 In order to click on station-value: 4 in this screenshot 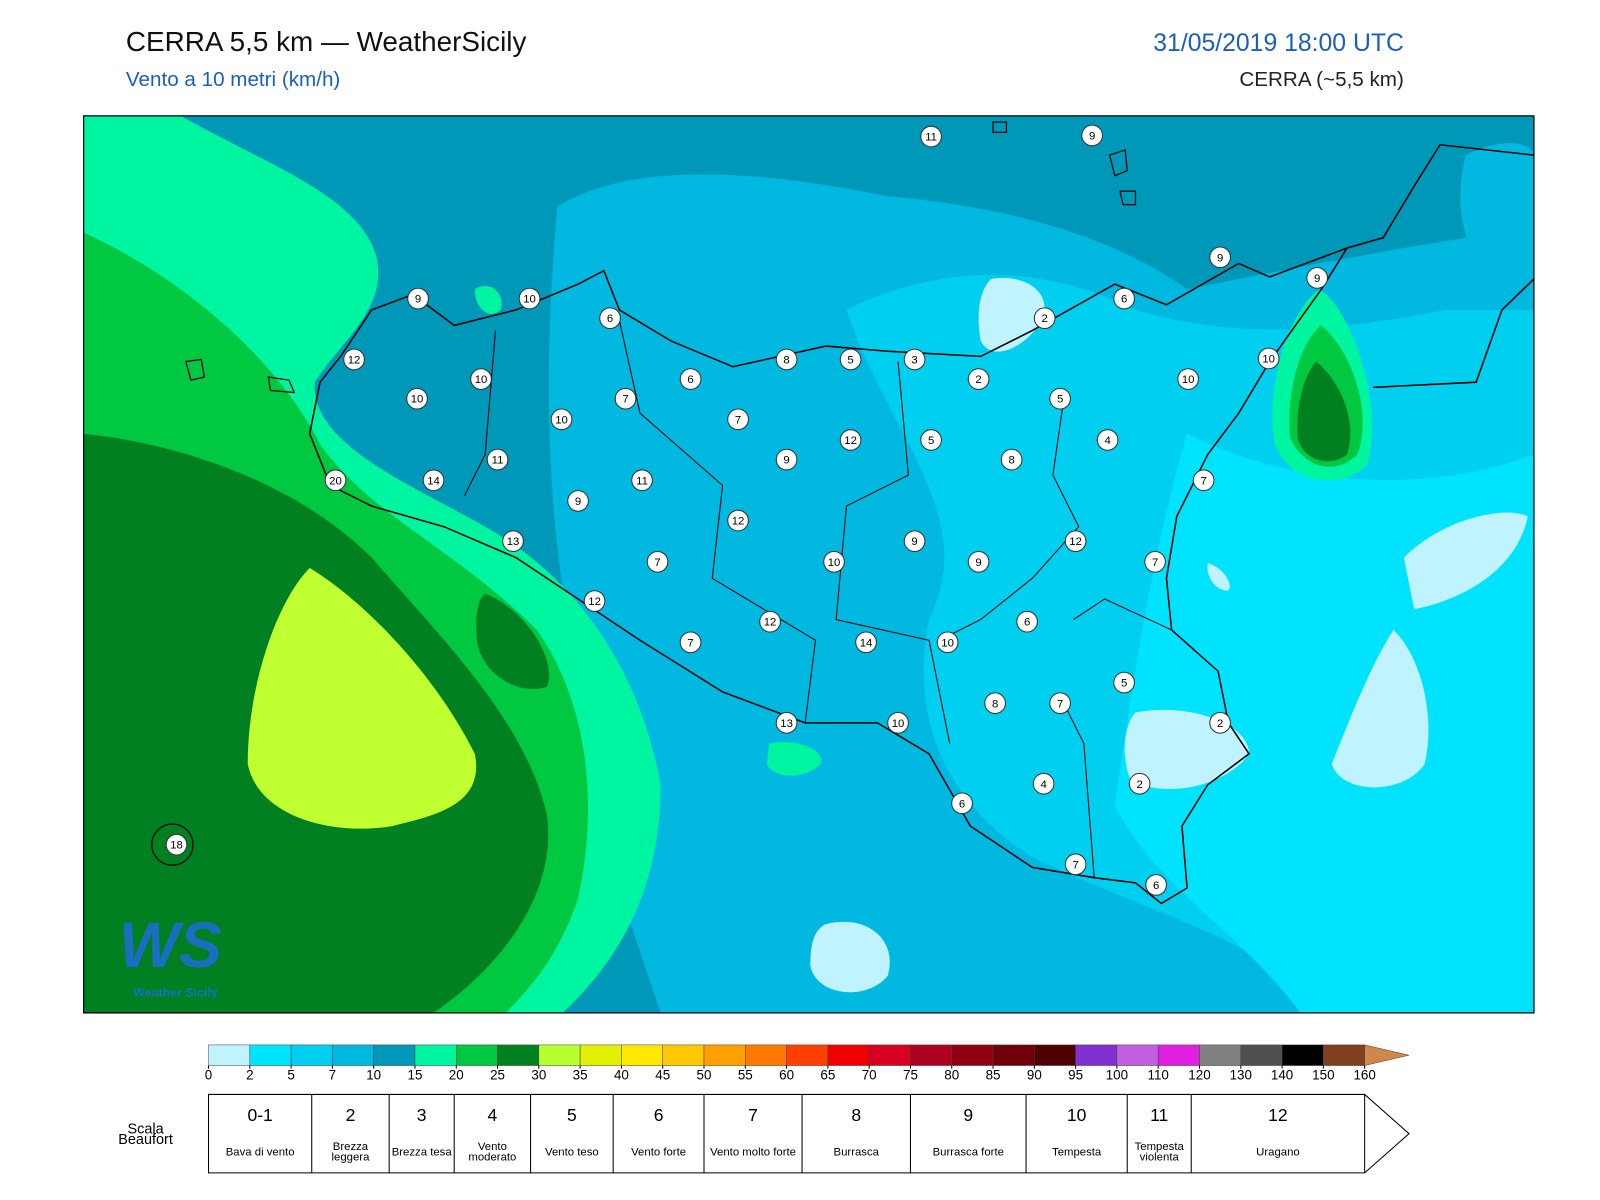, I will do `click(1107, 441)`.